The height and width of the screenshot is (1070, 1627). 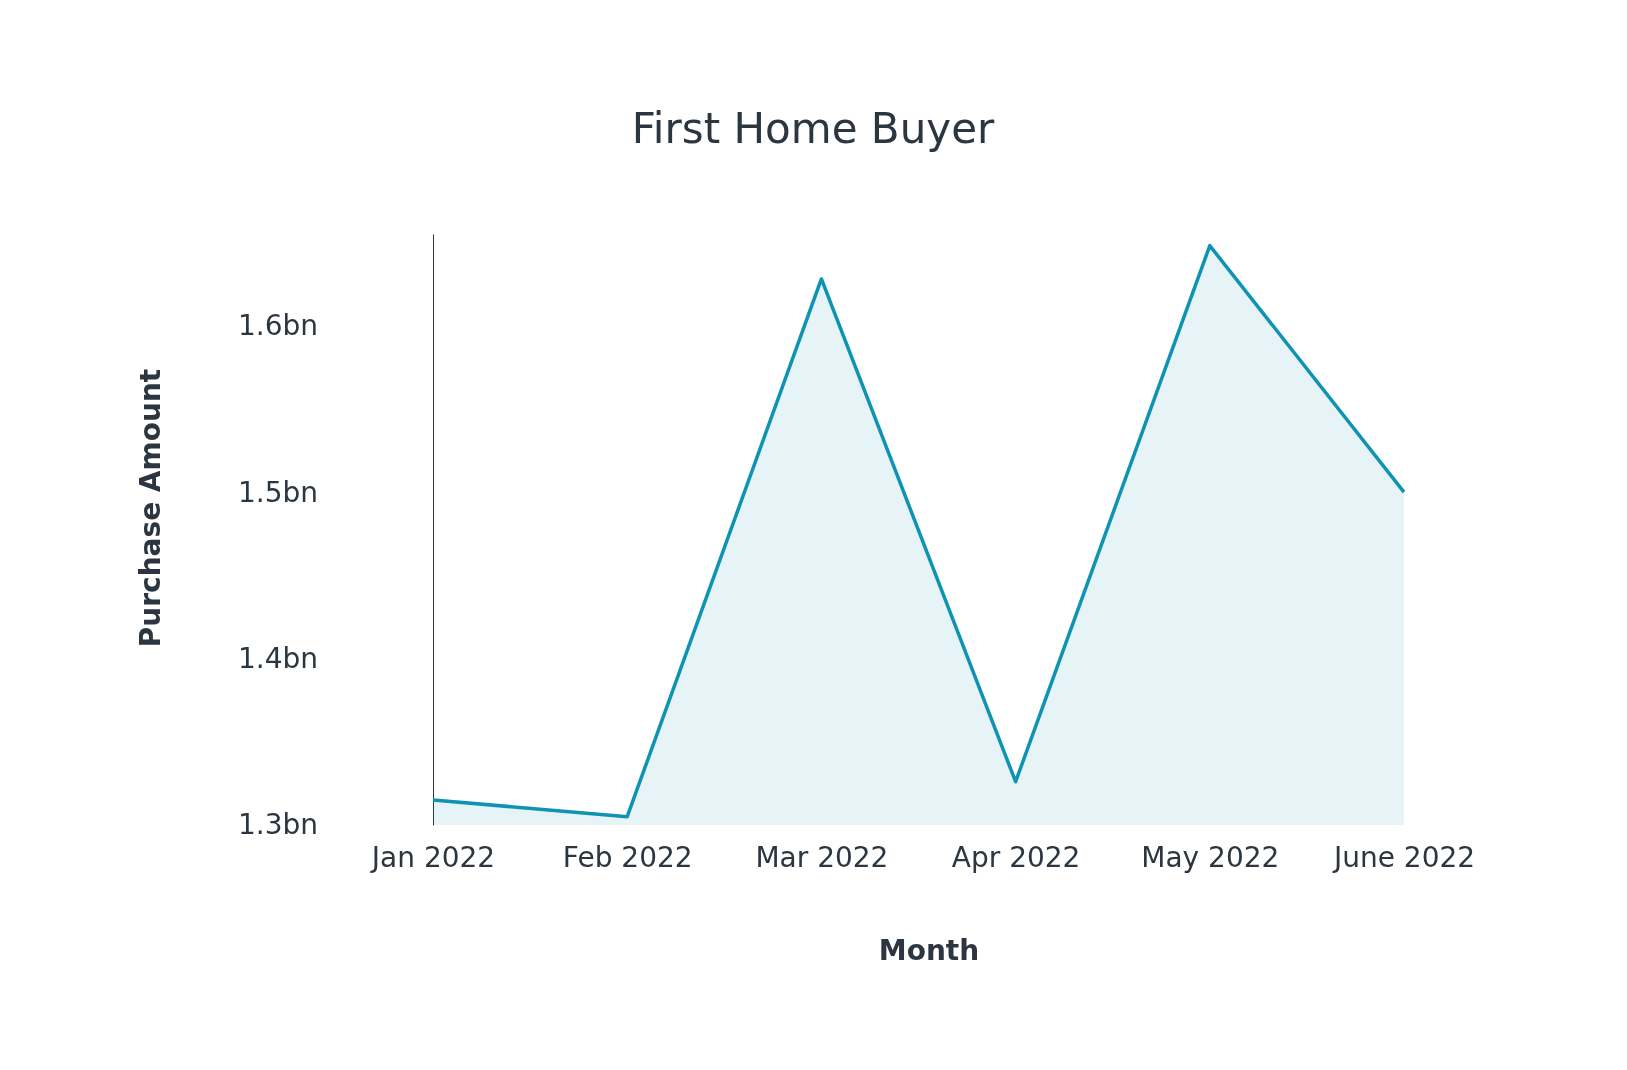 I want to click on y-tick-label: 1.5bn, so click(x=278, y=492).